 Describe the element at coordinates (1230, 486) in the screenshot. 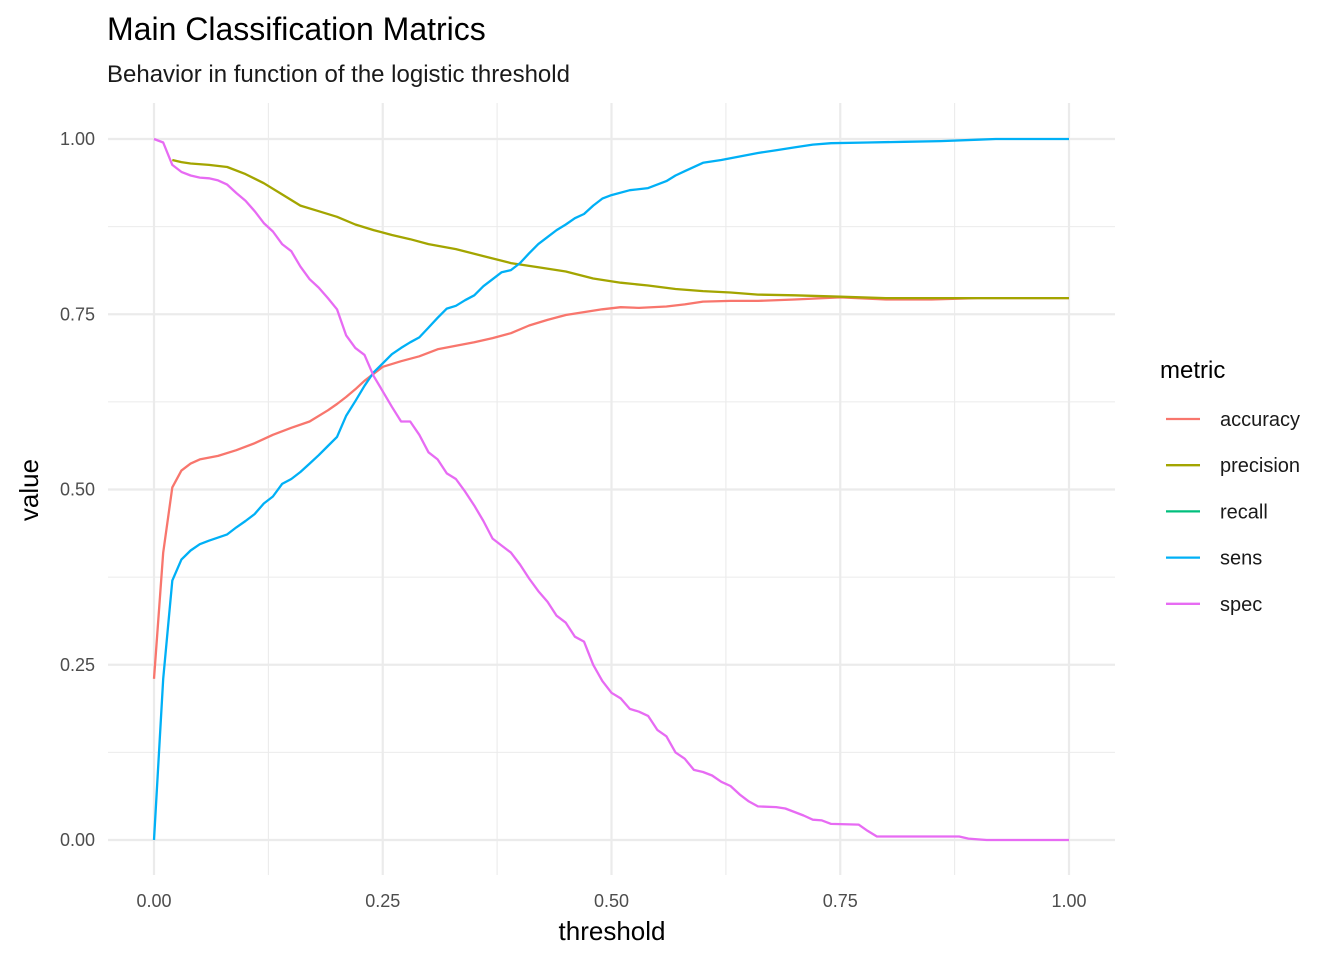

I see `legend: metric accuracy precision recall sens spec` at that location.